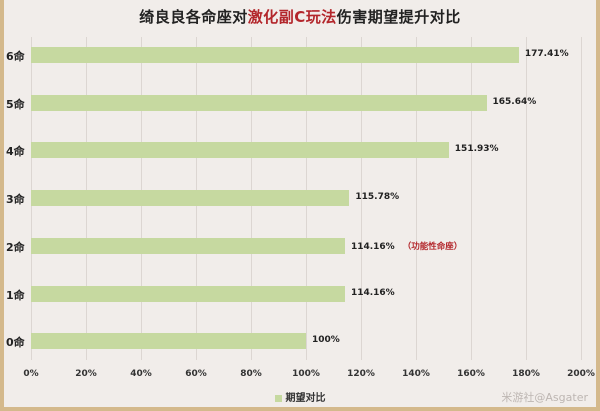 The image size is (600, 411). Describe the element at coordinates (15, 343) in the screenshot. I see `y-category-label: 0命` at that location.